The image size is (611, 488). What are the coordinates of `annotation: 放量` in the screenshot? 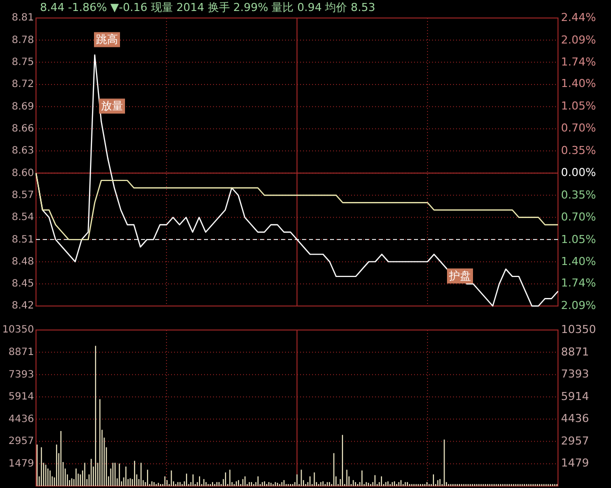 It's located at (112, 106).